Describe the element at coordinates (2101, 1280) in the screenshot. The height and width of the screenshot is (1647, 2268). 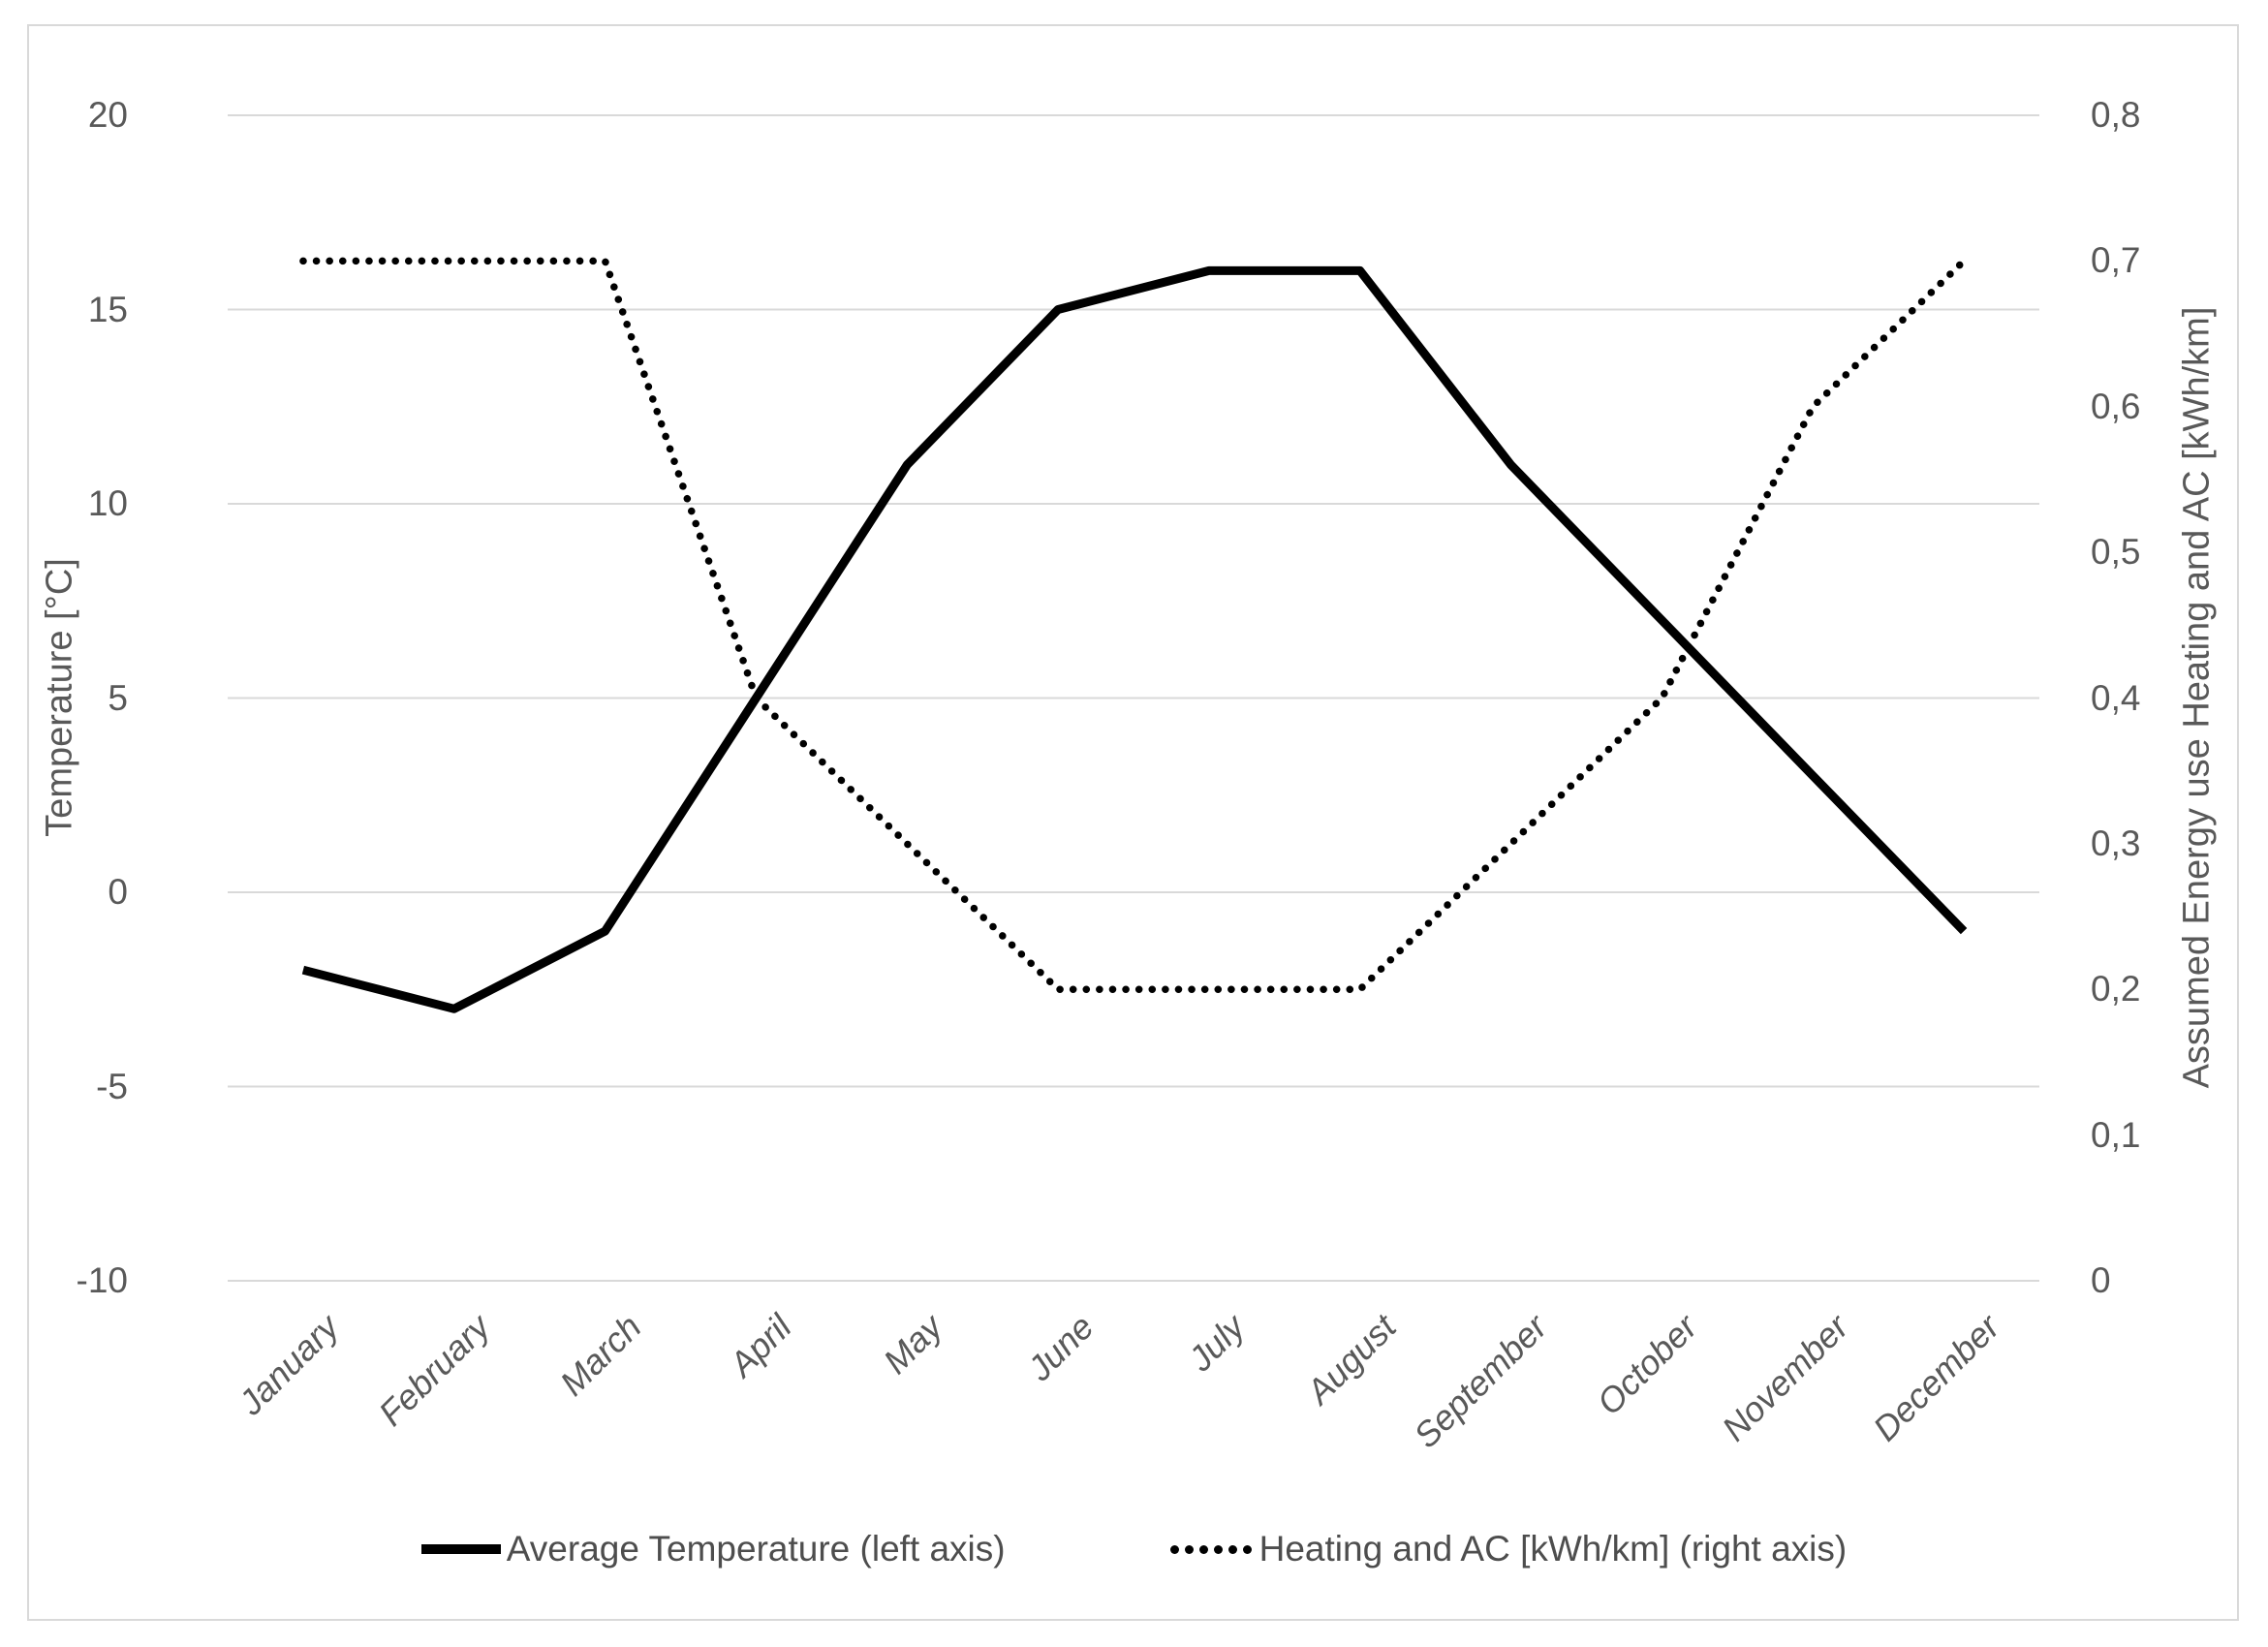
I see `y-axis-right-tick-label: 0` at that location.